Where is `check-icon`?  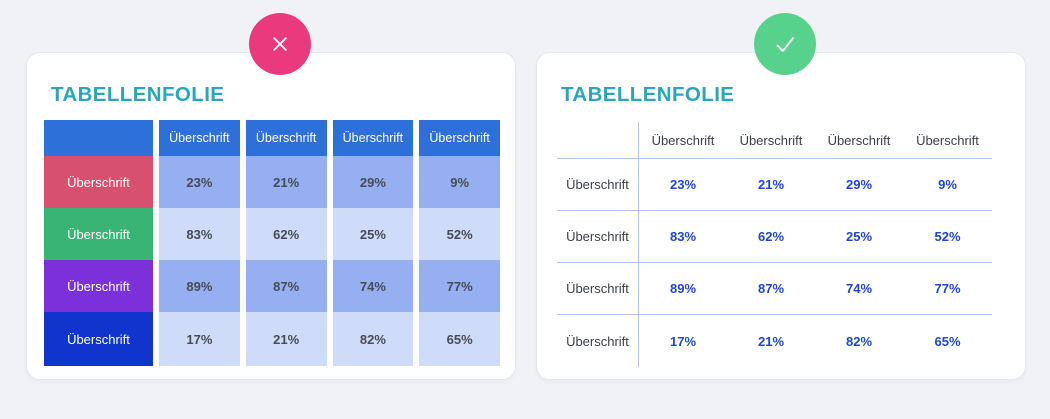 check-icon is located at coordinates (785, 44).